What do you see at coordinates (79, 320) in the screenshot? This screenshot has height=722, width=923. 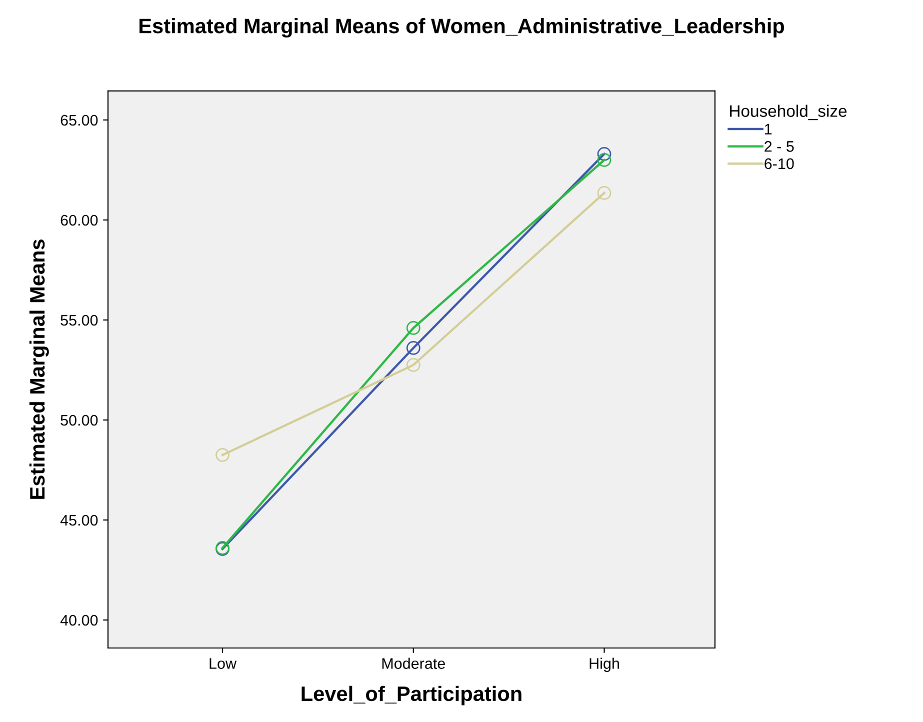 I see `y-tick-label: 55.00` at bounding box center [79, 320].